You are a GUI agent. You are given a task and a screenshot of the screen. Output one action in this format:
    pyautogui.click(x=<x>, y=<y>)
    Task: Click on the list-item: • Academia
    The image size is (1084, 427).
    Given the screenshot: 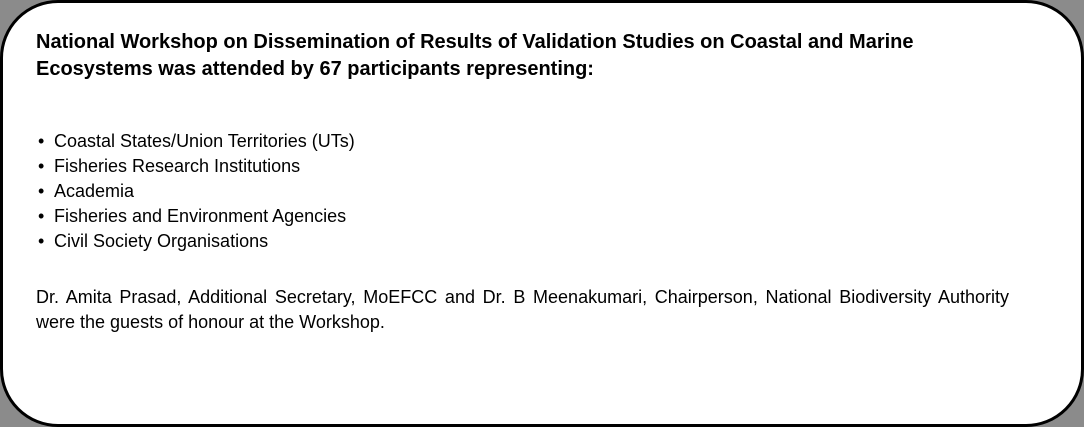 What is the action you would take?
    pyautogui.click(x=522, y=191)
    